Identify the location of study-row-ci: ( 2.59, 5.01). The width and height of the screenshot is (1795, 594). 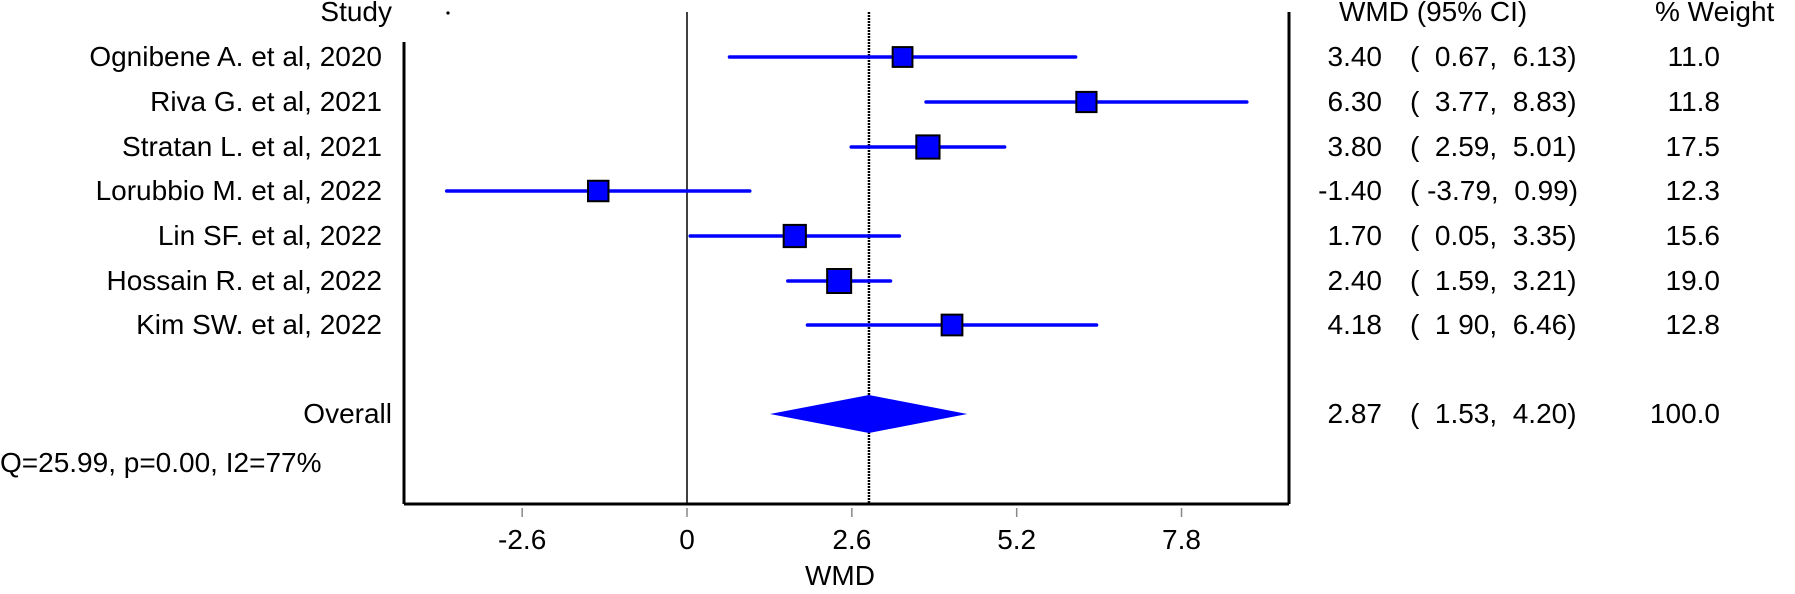
(1493, 146).